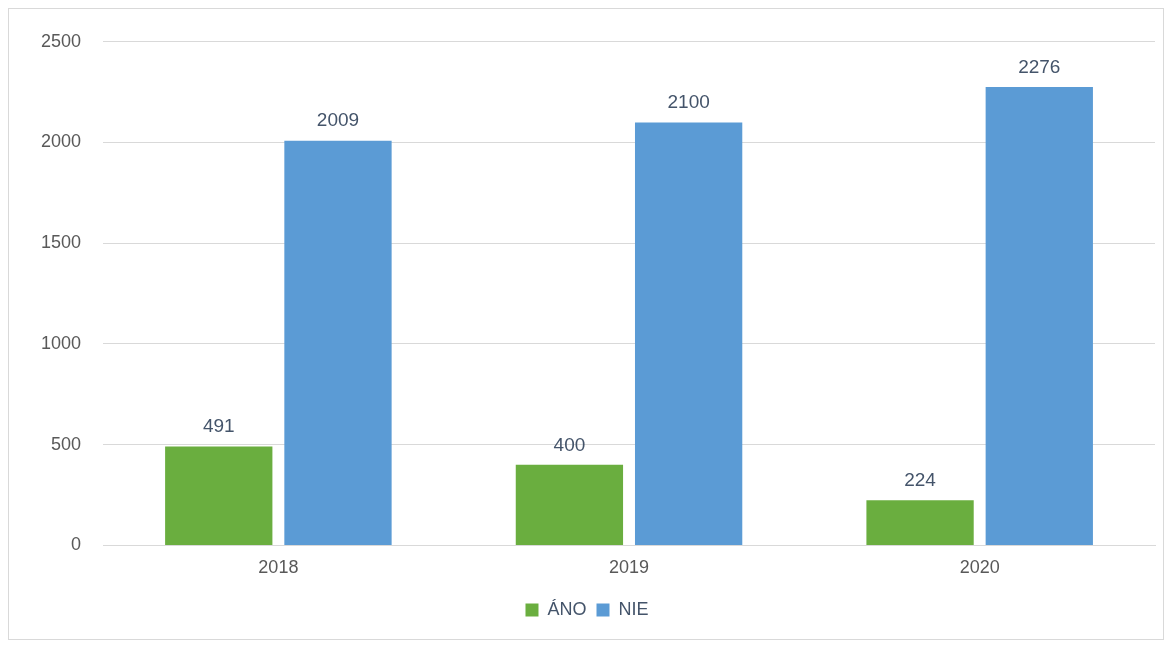 The width and height of the screenshot is (1172, 648). Describe the element at coordinates (61, 242) in the screenshot. I see `y-tick-label: 1500` at that location.